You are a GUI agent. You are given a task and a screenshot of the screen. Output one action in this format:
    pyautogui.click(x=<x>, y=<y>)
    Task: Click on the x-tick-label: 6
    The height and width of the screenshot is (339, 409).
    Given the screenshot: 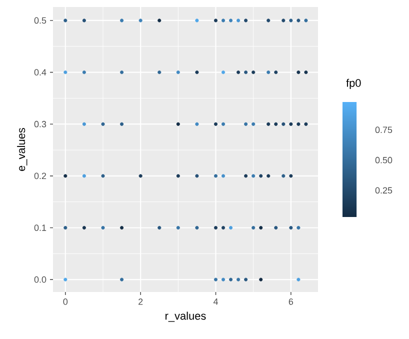 What is the action you would take?
    pyautogui.click(x=291, y=301)
    